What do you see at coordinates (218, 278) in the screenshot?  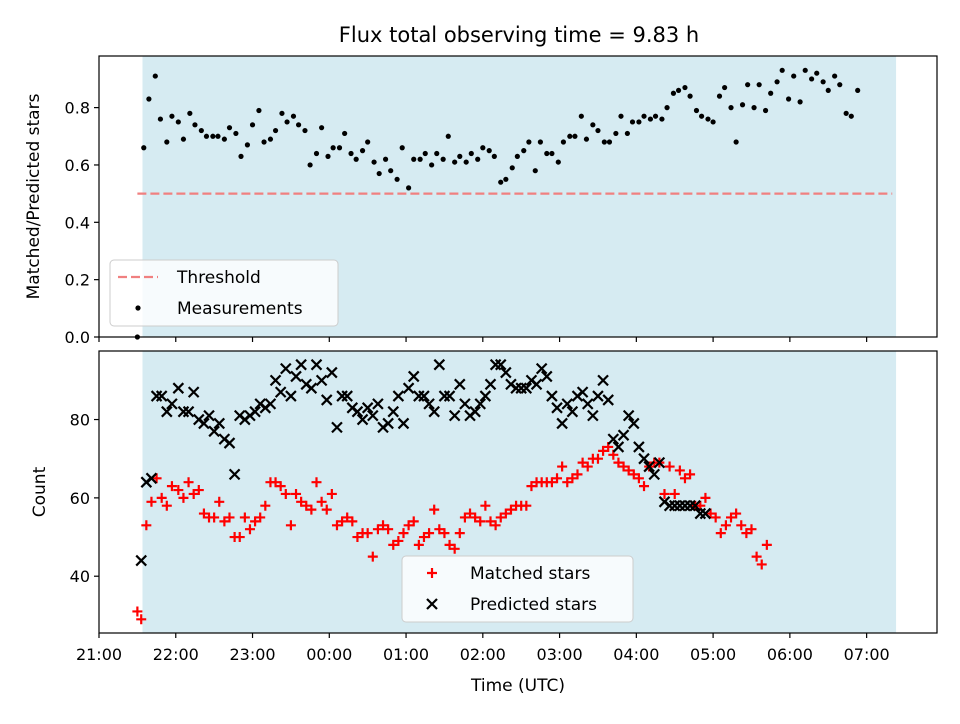 I see `legend-threshold-label: Threshold` at bounding box center [218, 278].